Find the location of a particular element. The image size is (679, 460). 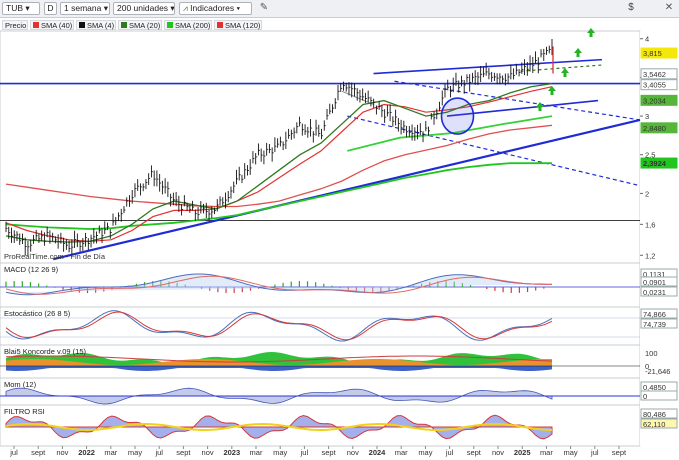

indicator-panel is located at coordinates (320, 285).